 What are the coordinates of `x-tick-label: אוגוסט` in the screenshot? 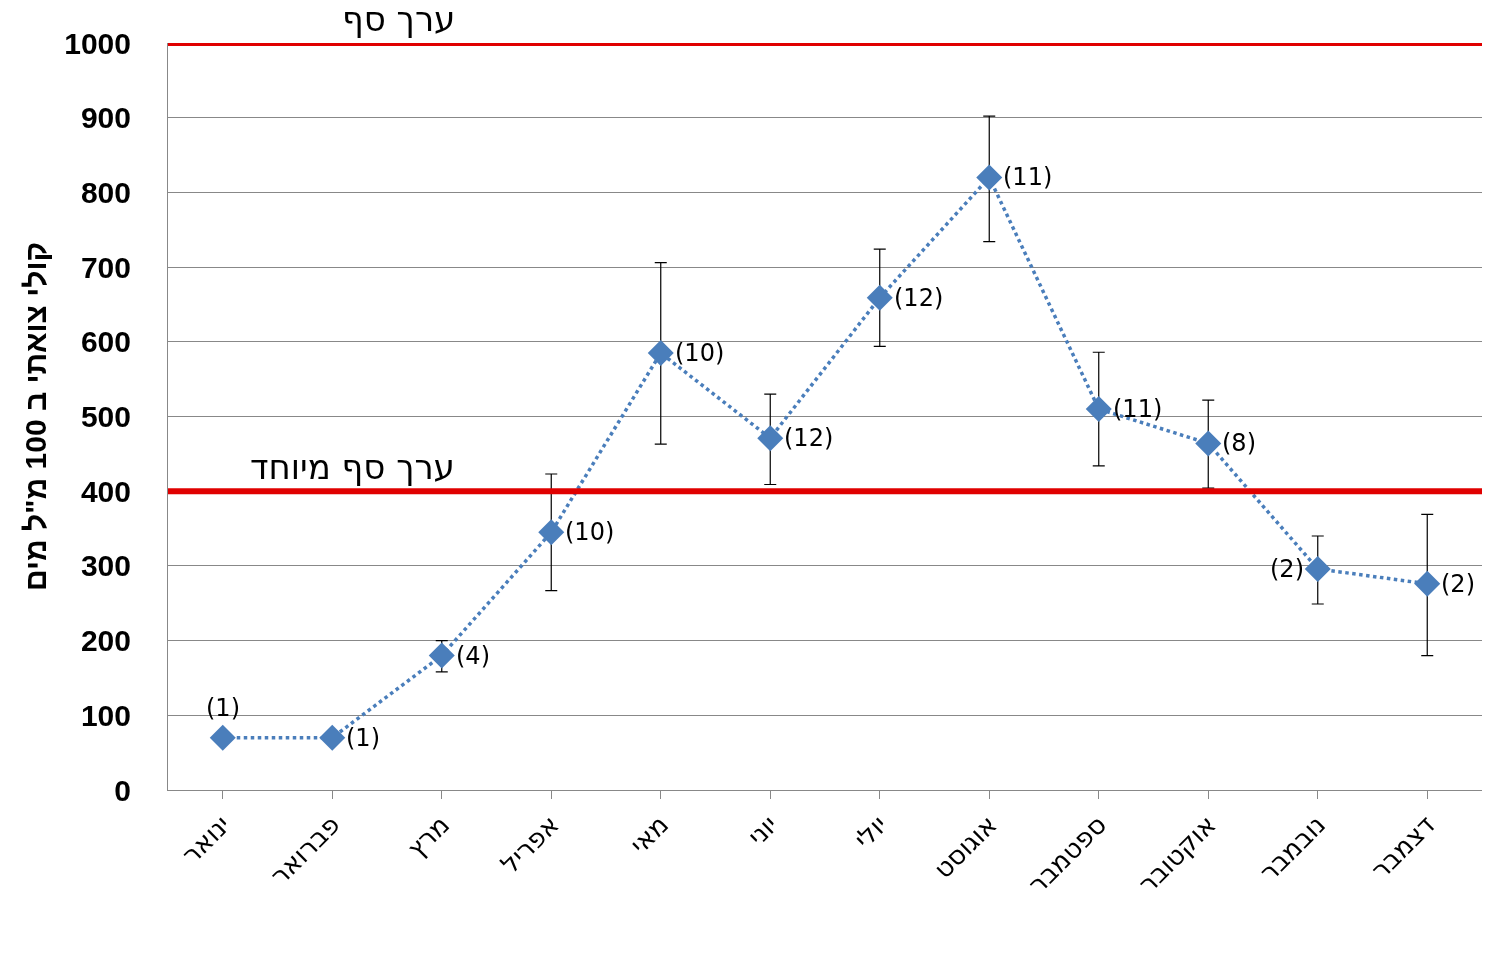 It's located at (965, 847).